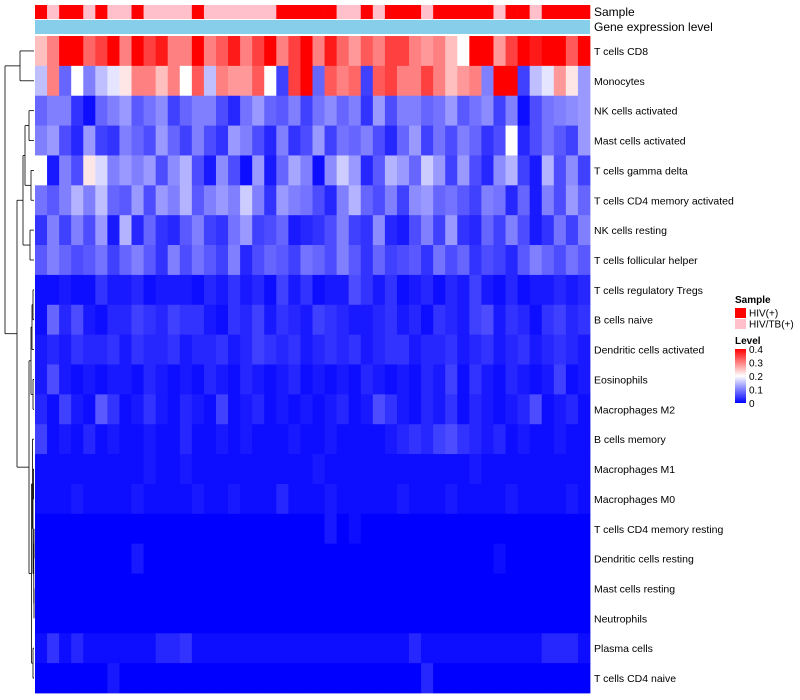 This screenshot has width=800, height=700. I want to click on row-label: T cells gamma delta, so click(641, 171).